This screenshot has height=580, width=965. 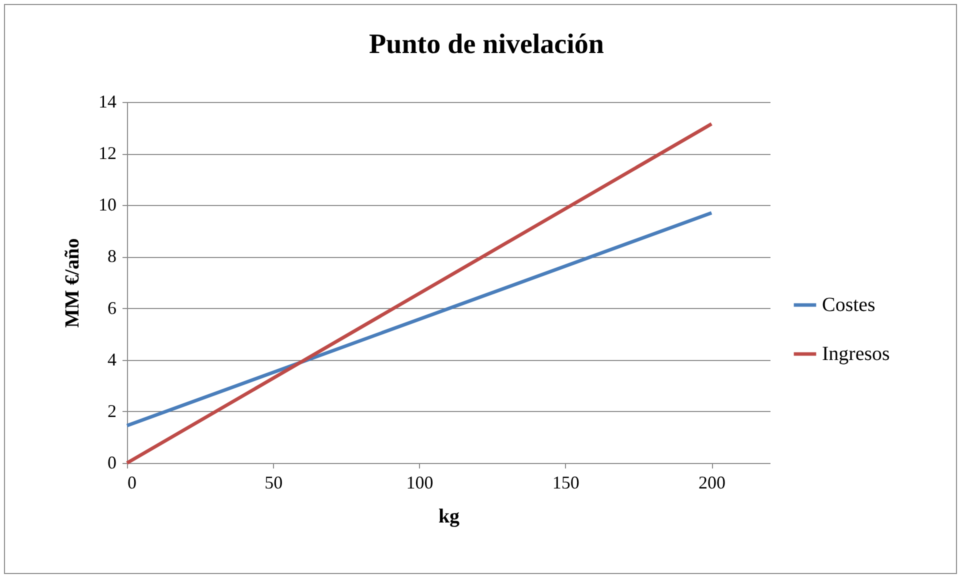 What do you see at coordinates (449, 517) in the screenshot?
I see `x-axis-title: kg` at bounding box center [449, 517].